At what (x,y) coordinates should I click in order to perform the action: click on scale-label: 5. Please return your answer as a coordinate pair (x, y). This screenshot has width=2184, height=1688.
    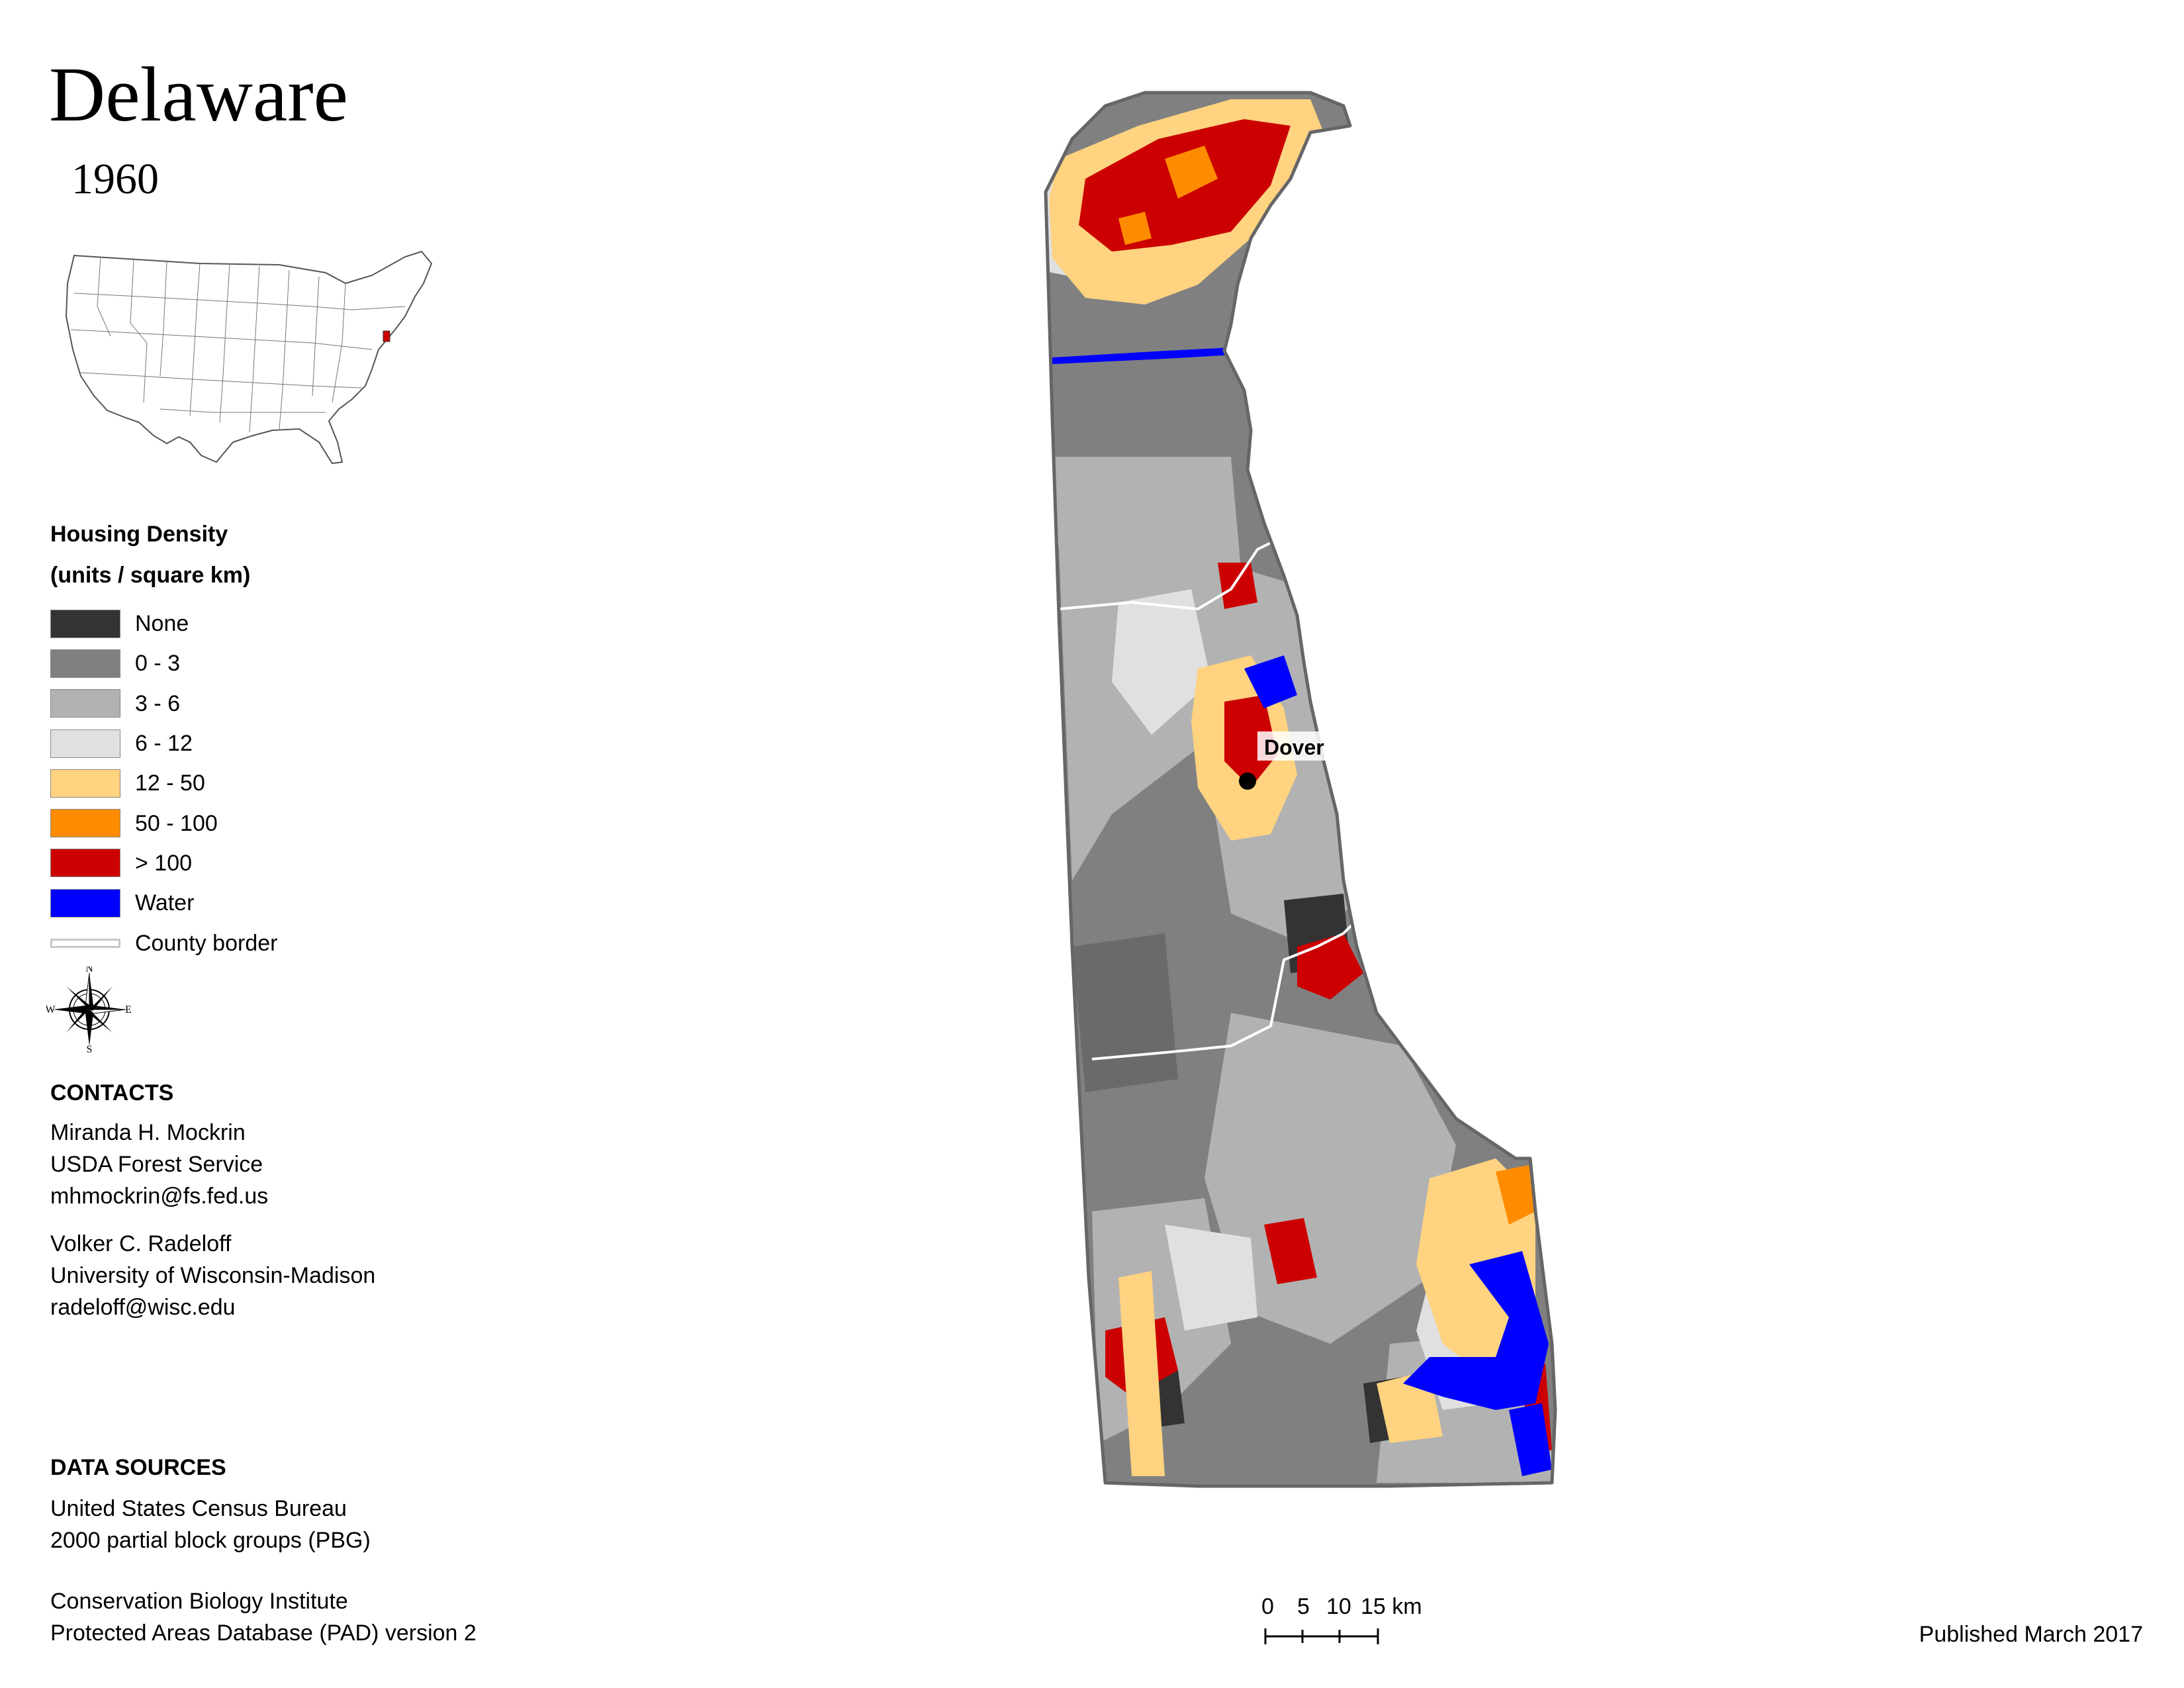
    Looking at the image, I should click on (1304, 1606).